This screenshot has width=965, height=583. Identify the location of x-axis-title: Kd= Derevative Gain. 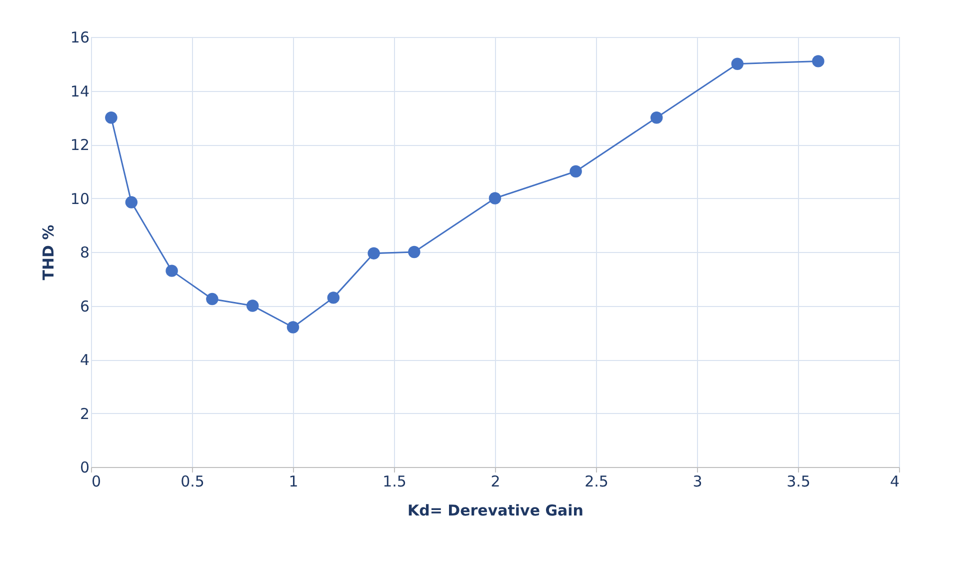
(496, 511).